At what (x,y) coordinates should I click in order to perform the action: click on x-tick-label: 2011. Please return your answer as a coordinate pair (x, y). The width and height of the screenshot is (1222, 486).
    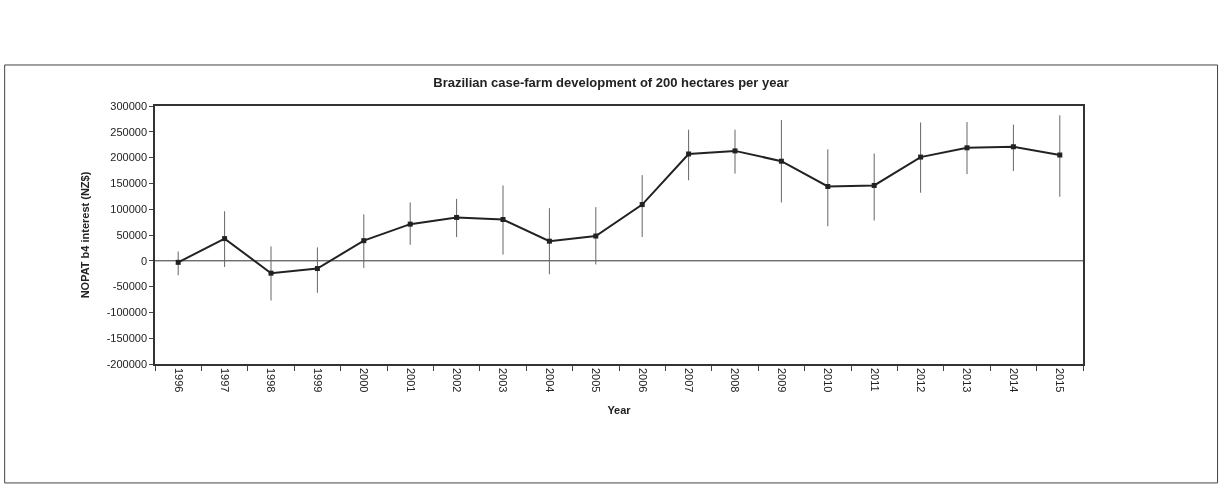
    Looking at the image, I should click on (874, 379).